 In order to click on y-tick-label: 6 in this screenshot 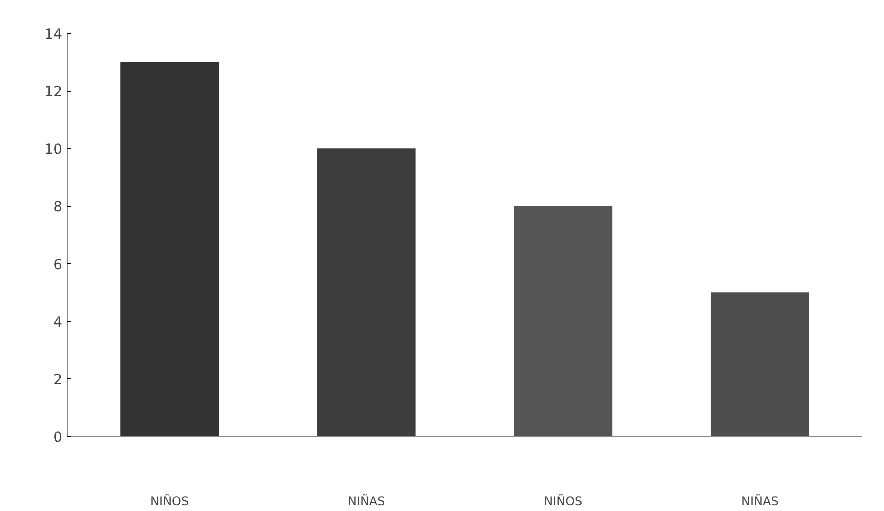, I will do `click(58, 265)`.